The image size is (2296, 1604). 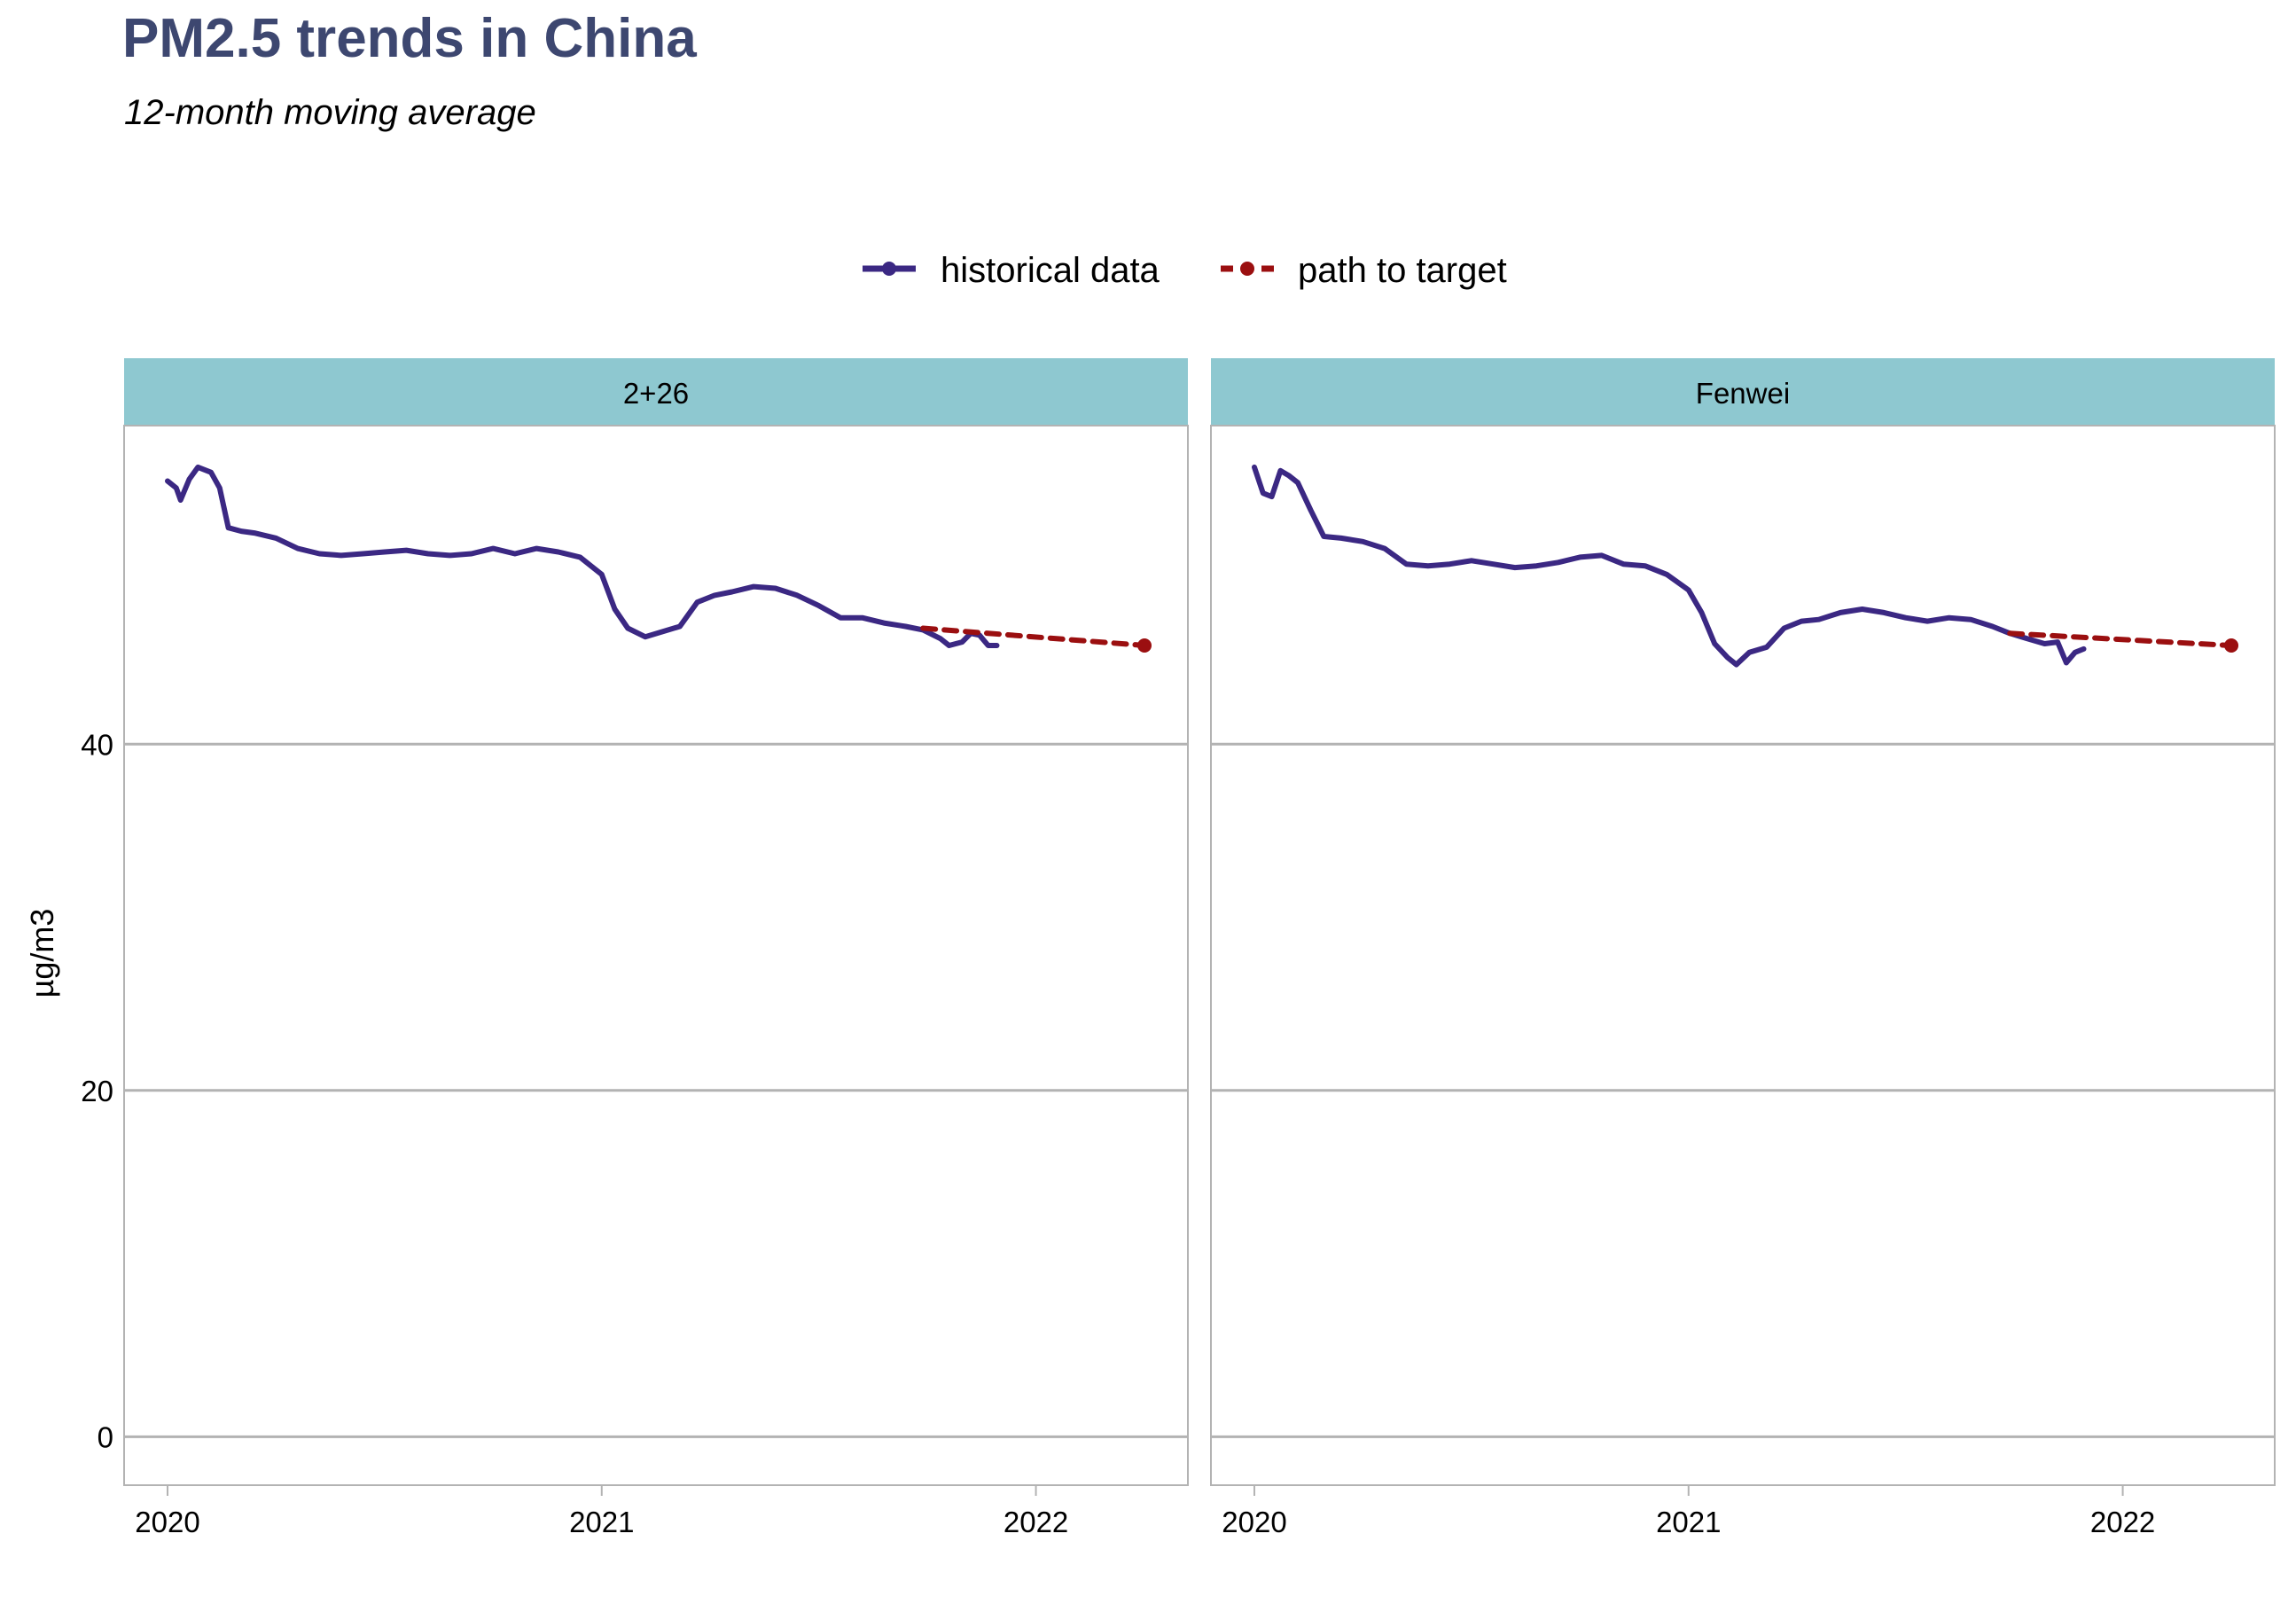 What do you see at coordinates (1185, 270) in the screenshot?
I see `legend: historical data path to target` at bounding box center [1185, 270].